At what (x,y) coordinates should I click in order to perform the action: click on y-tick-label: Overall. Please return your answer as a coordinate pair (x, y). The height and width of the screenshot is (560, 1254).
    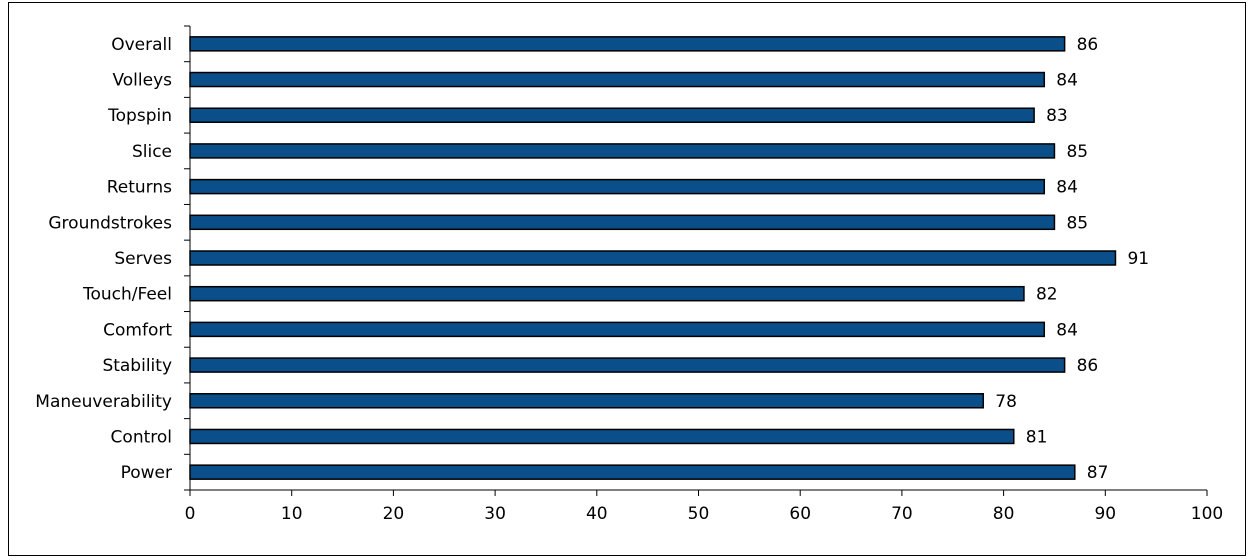
    Looking at the image, I should click on (141, 45).